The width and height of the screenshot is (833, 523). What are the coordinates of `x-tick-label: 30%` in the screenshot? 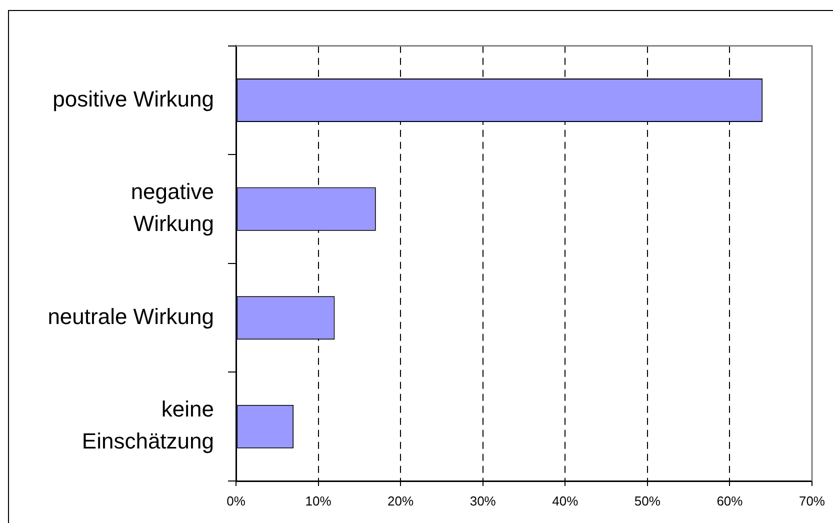 It's located at (483, 500).